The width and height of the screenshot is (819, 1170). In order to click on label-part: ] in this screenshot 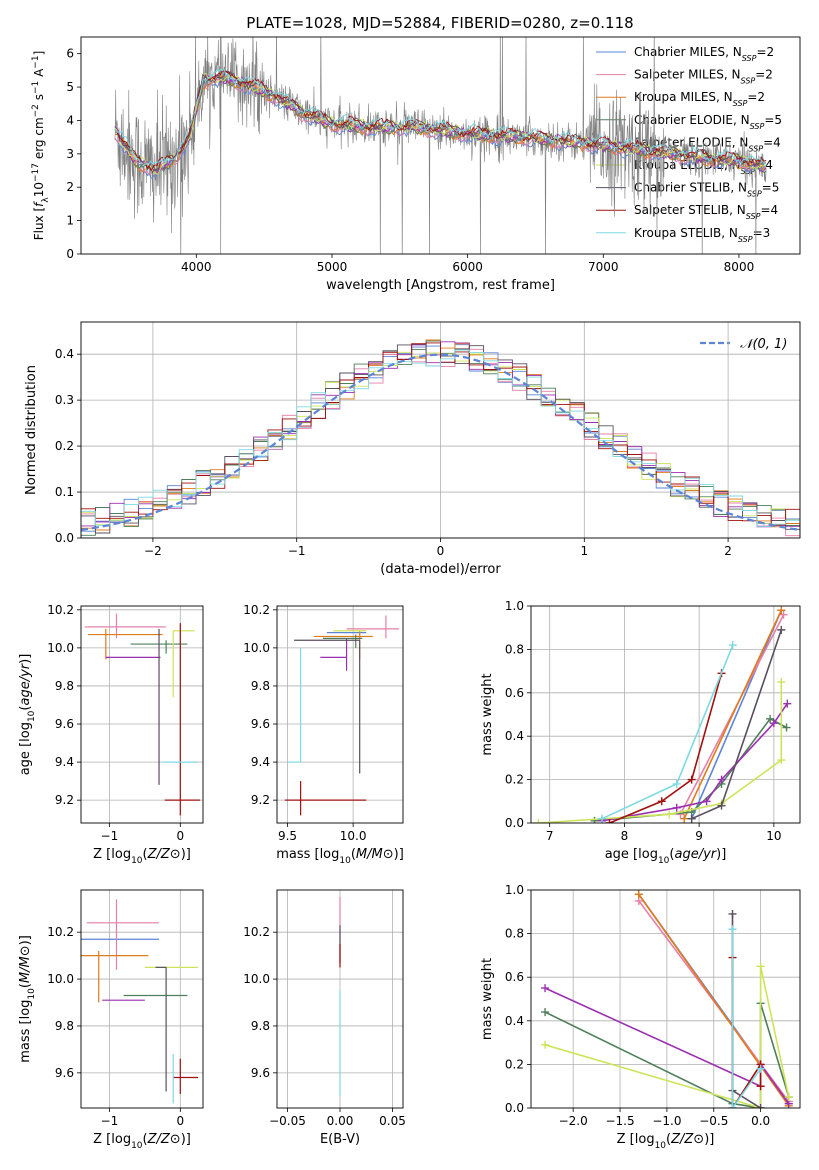, I will do `click(39, 53)`.